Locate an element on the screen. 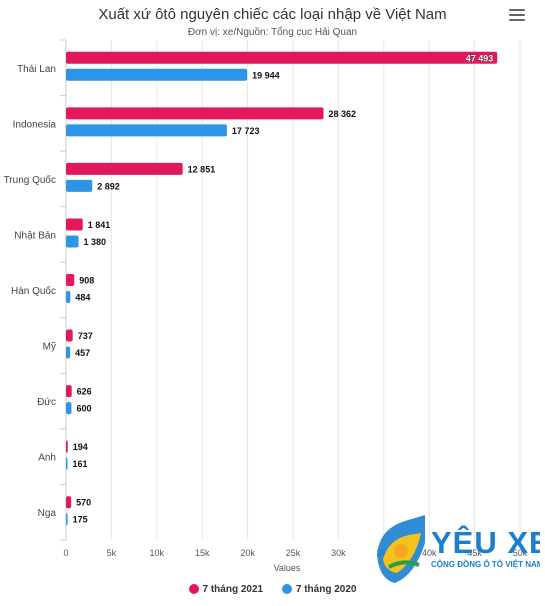 Image resolution: width=545 pixels, height=606 pixels. legend-marker-2021 is located at coordinates (193, 589).